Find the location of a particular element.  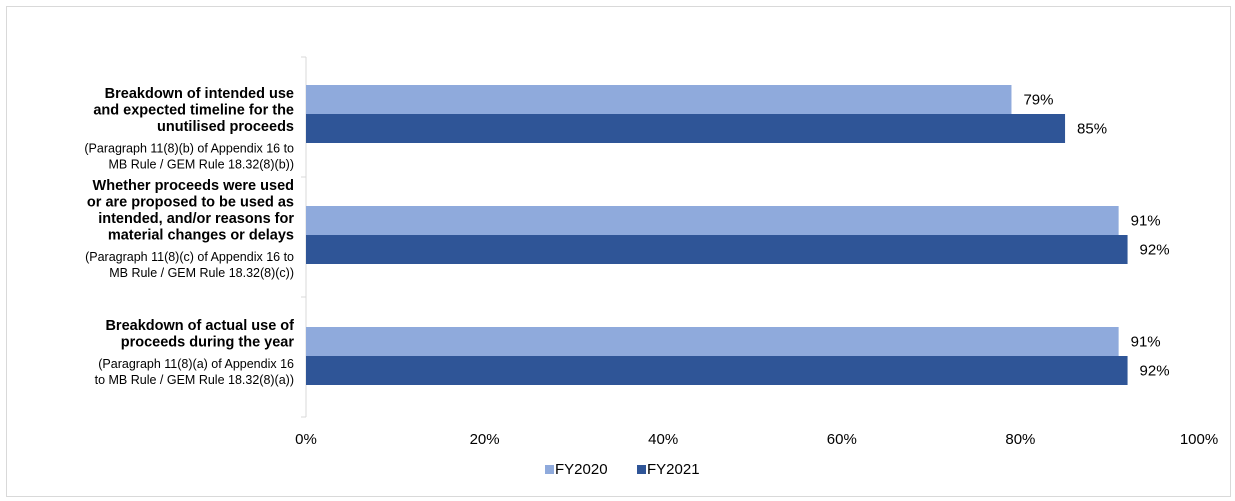

x-tick-label: 20% is located at coordinates (485, 439).